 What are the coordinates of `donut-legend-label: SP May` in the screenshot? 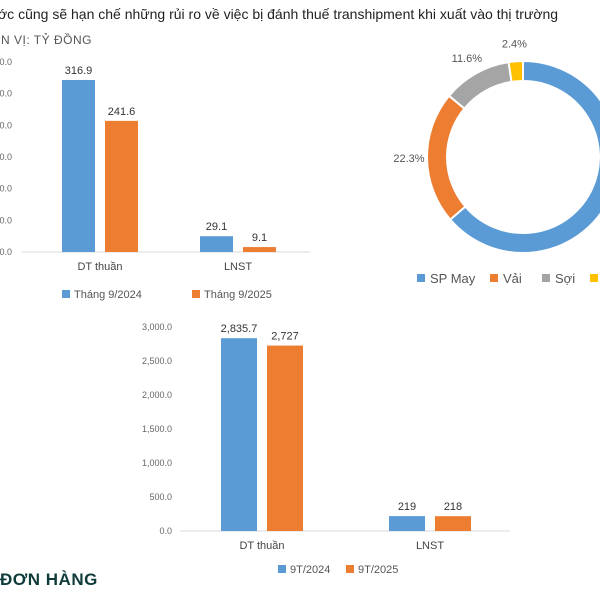 It's located at (453, 278).